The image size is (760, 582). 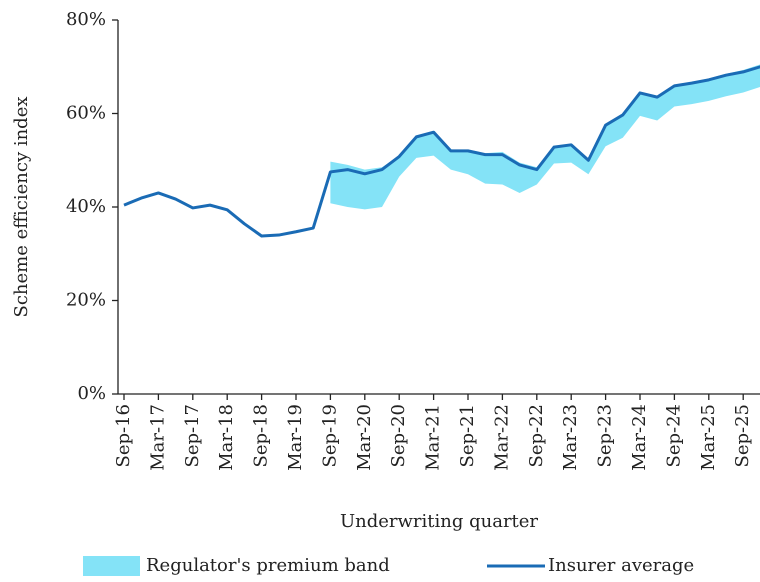 I want to click on y-tick-label: 60%, so click(x=86, y=113).